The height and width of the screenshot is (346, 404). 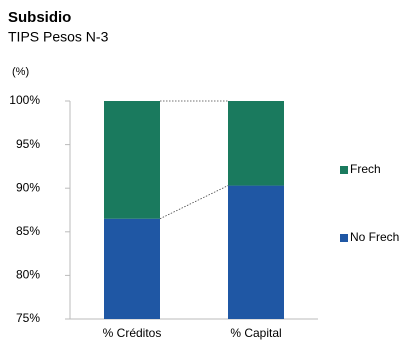 I want to click on y-unit: (%), so click(x=20, y=72).